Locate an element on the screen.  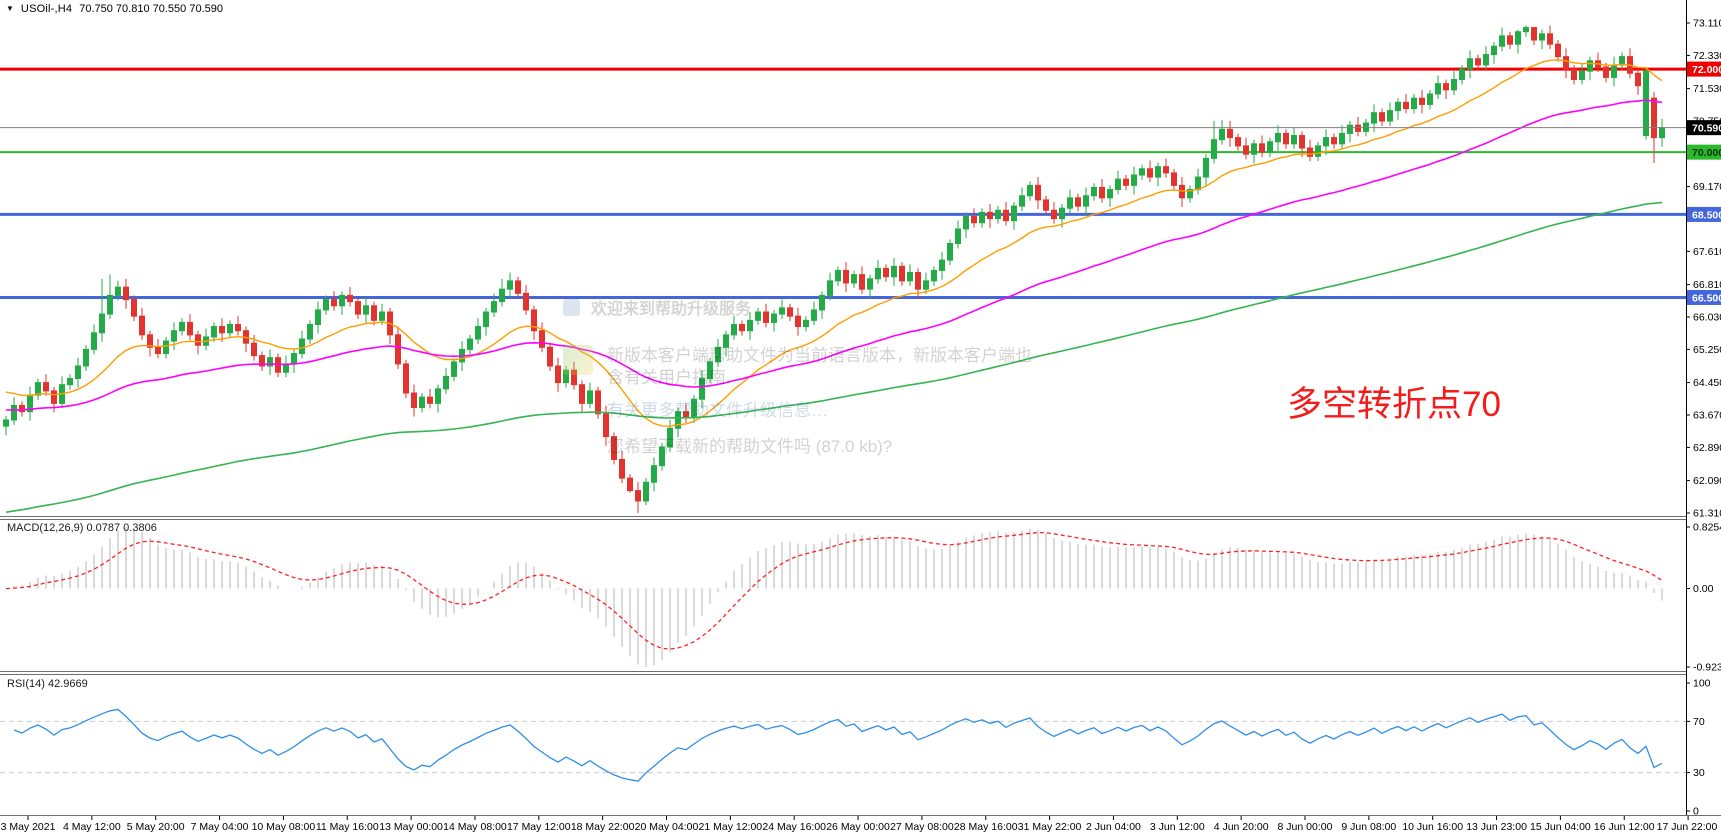
svg-text: 21 May 12:00 is located at coordinates (731, 827).